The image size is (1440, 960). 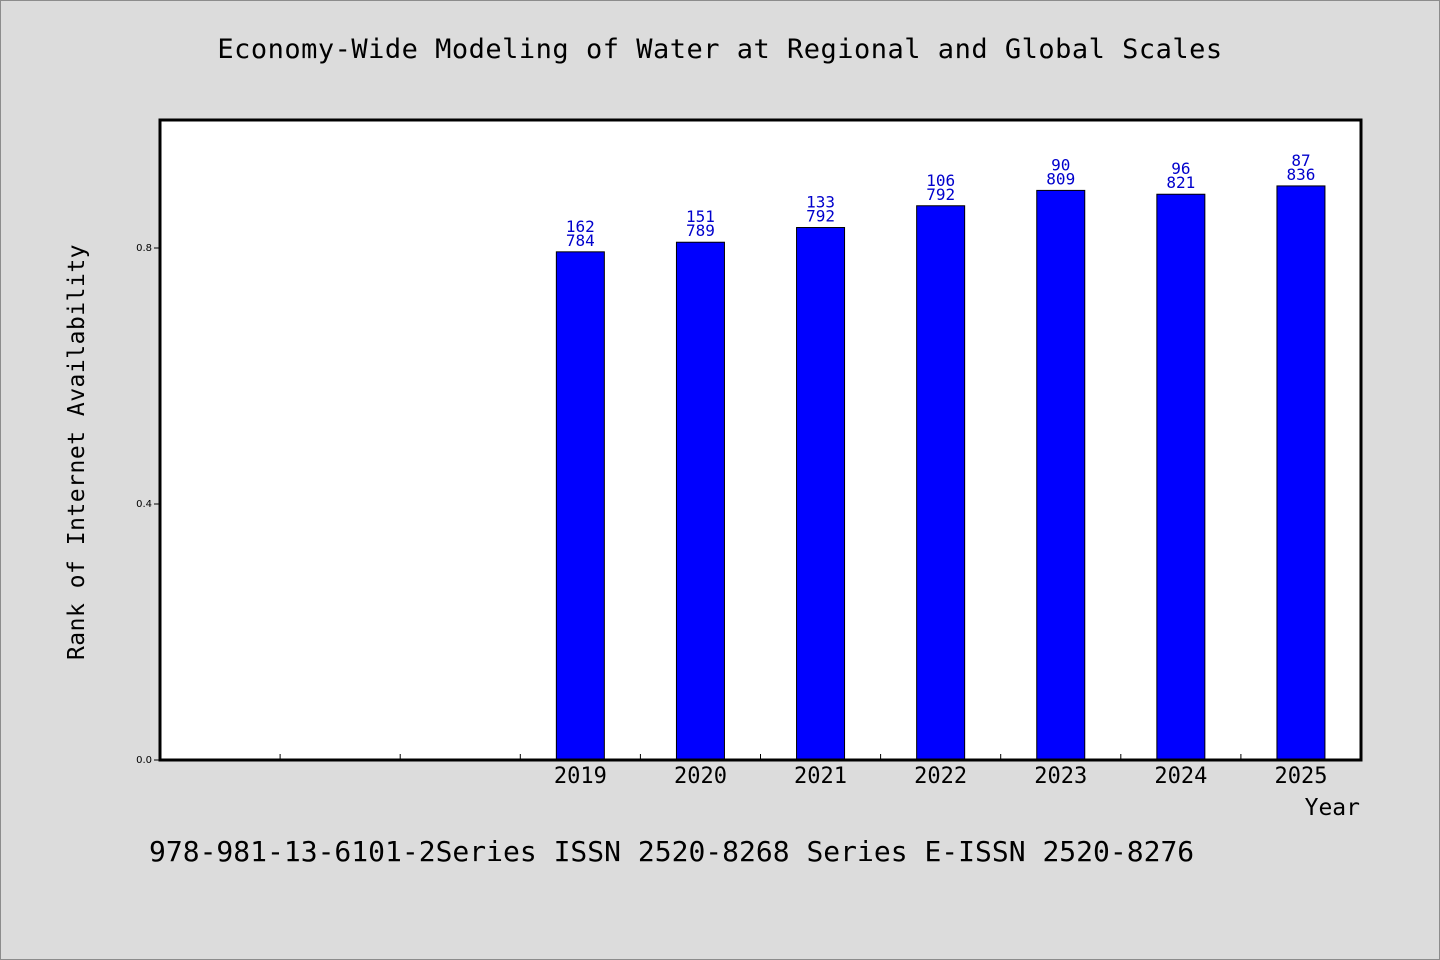 What do you see at coordinates (77, 452) in the screenshot?
I see `y-axis-label: Rank of Internet Availability` at bounding box center [77, 452].